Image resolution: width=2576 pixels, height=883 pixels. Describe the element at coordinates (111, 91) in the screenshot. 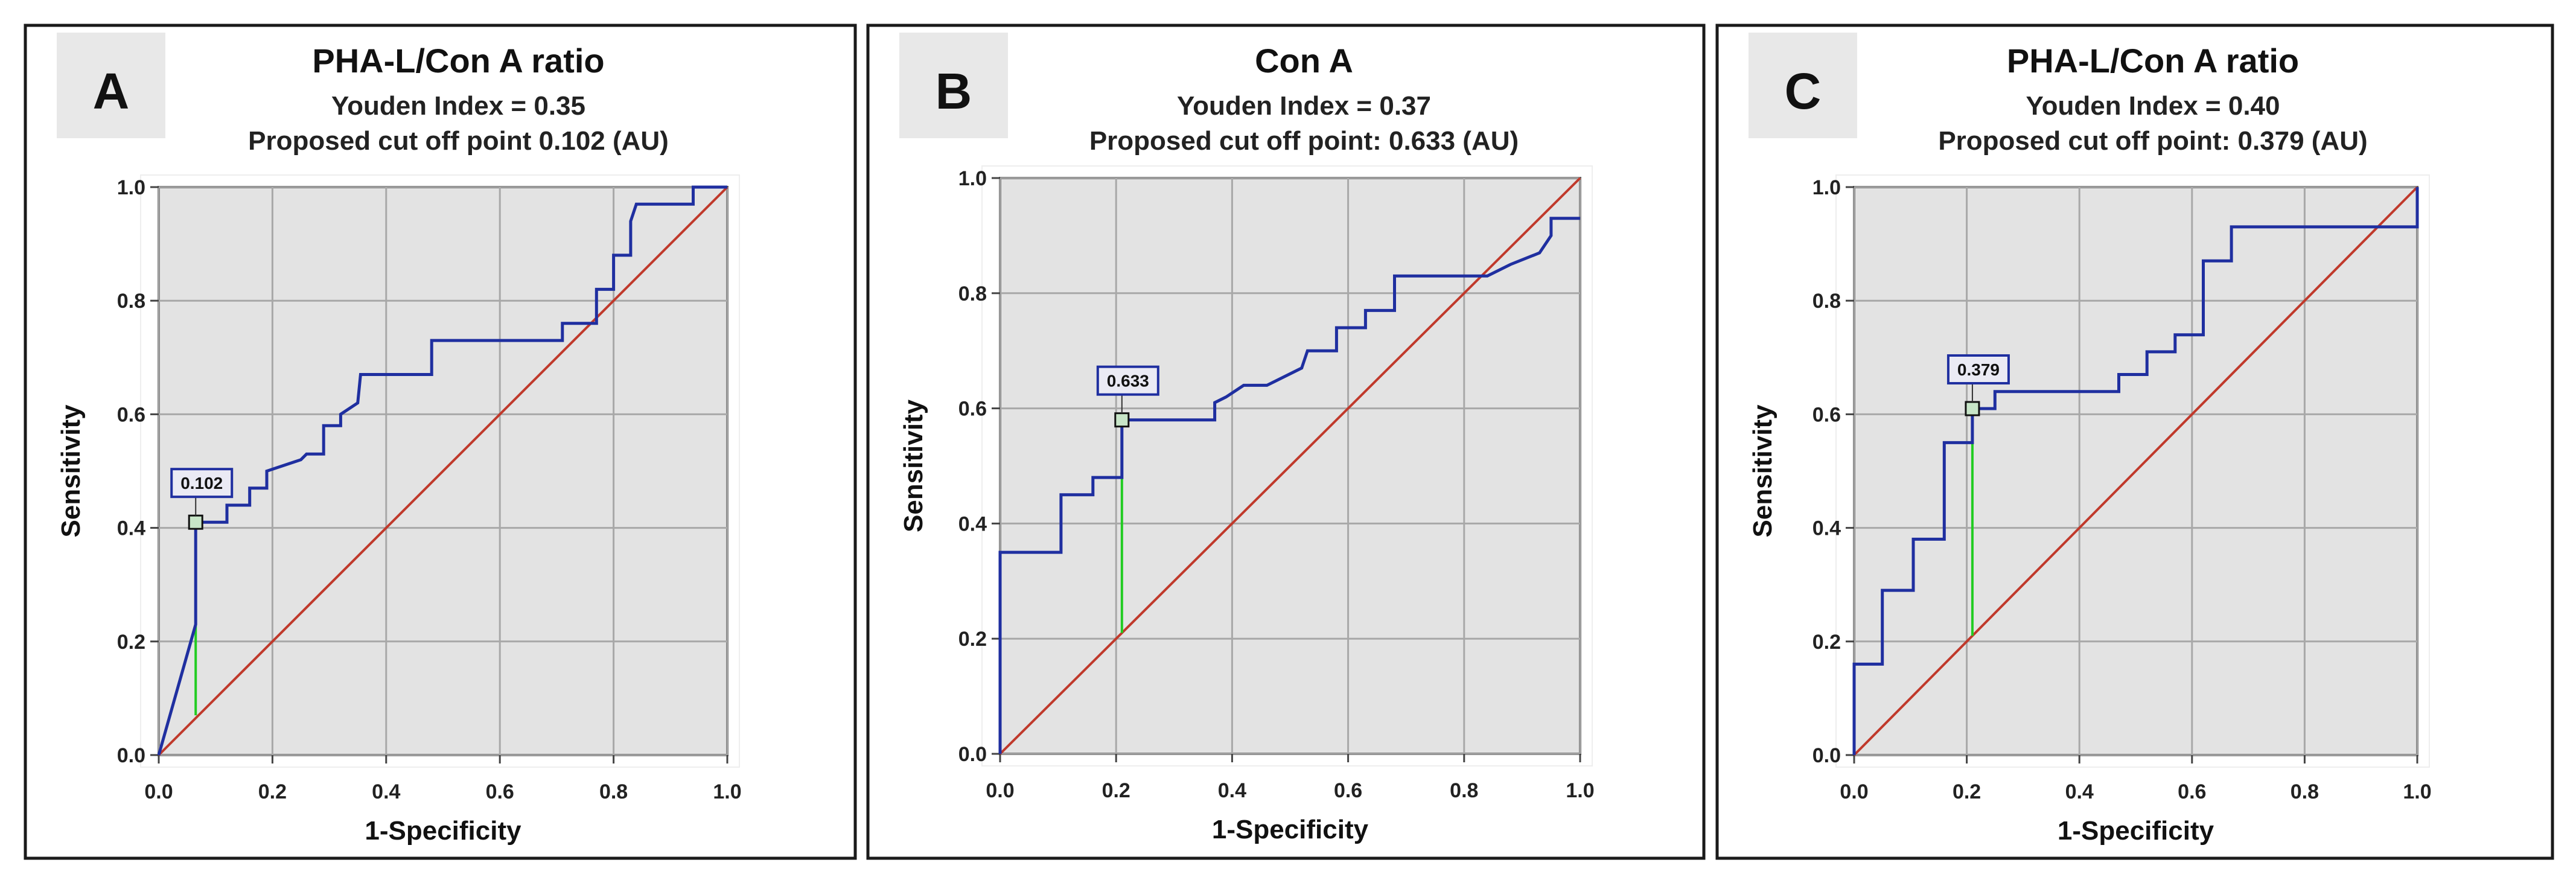

I see `panel-letter: A` at that location.